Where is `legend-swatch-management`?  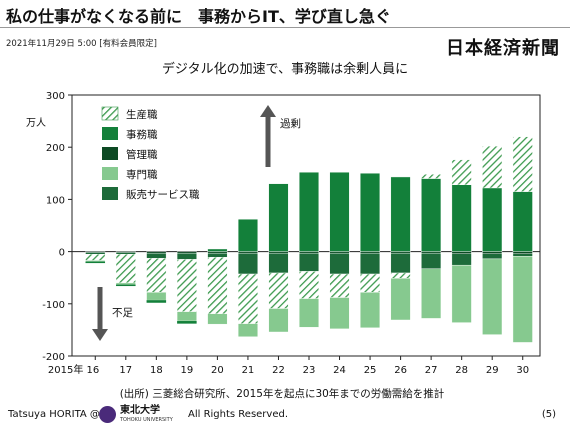
legend-swatch-management is located at coordinates (110, 153).